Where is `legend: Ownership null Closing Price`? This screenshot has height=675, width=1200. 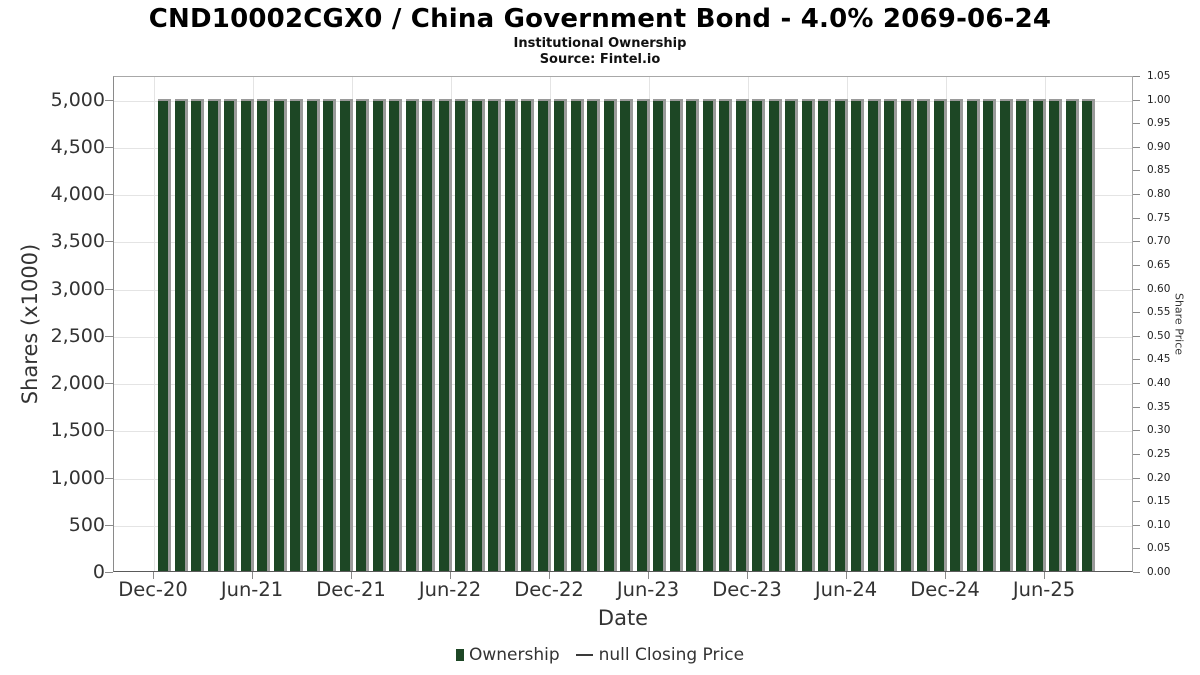 legend: Ownership null Closing Price is located at coordinates (600, 655).